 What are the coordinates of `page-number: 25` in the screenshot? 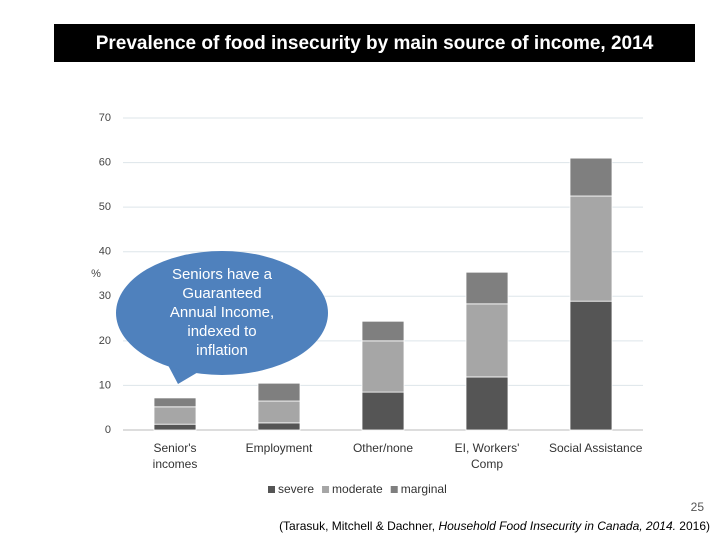 It's located at (697, 507).